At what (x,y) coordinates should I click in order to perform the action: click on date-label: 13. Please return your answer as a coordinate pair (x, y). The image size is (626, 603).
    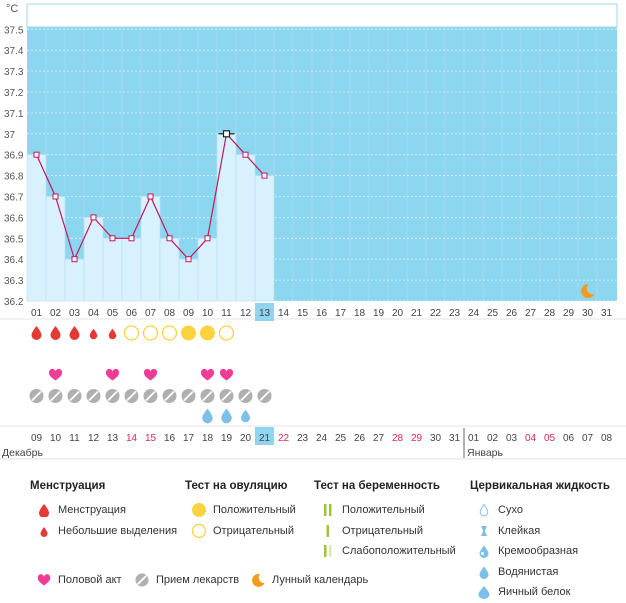
    Looking at the image, I should click on (113, 438).